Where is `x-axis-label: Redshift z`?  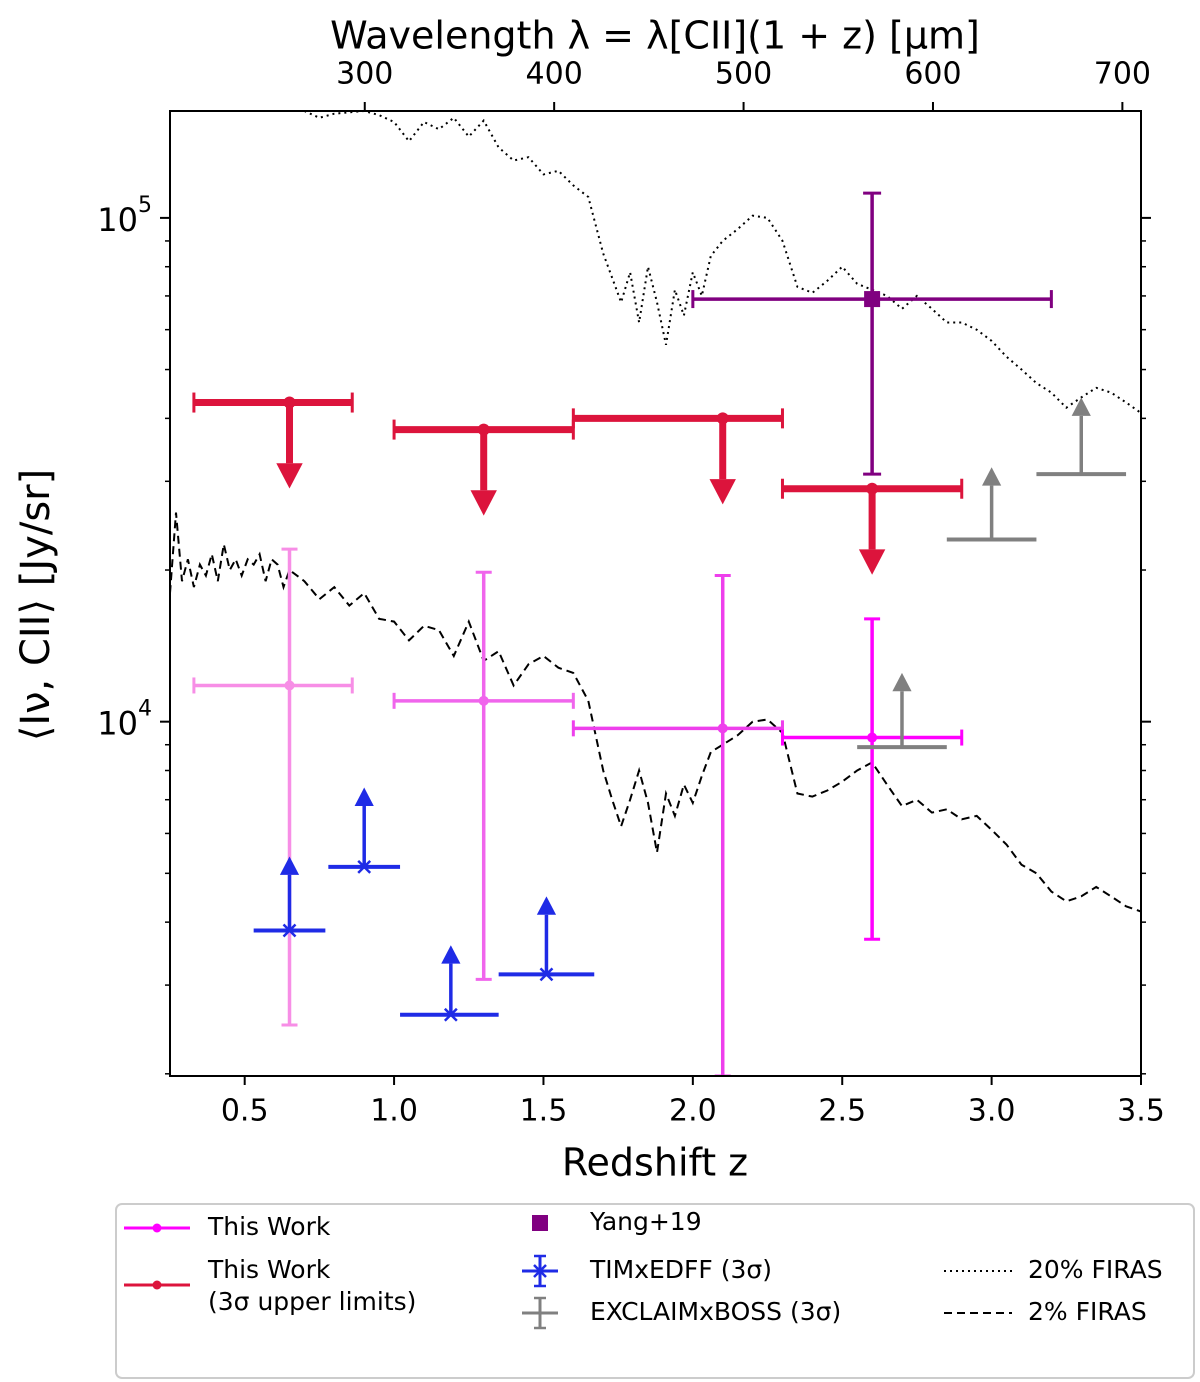 x-axis-label: Redshift z is located at coordinates (655, 1163).